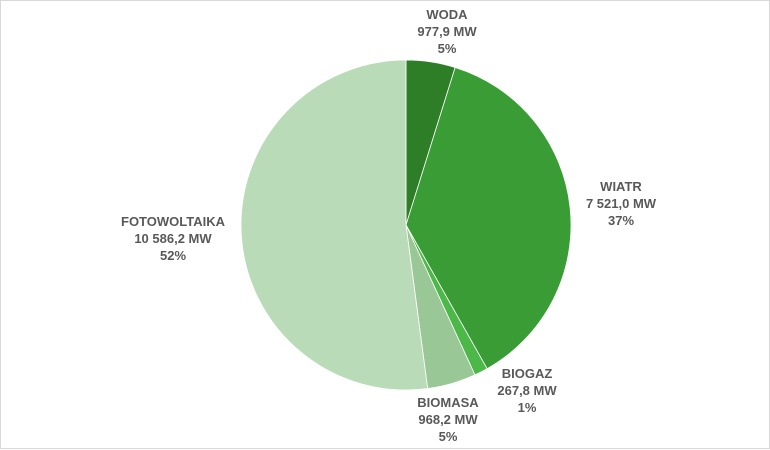 This screenshot has width=770, height=450. What do you see at coordinates (447, 48) in the screenshot?
I see `label-woda-percent: 5%` at bounding box center [447, 48].